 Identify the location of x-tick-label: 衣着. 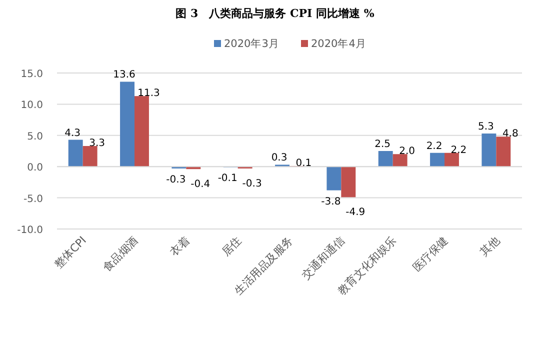
(180, 246).